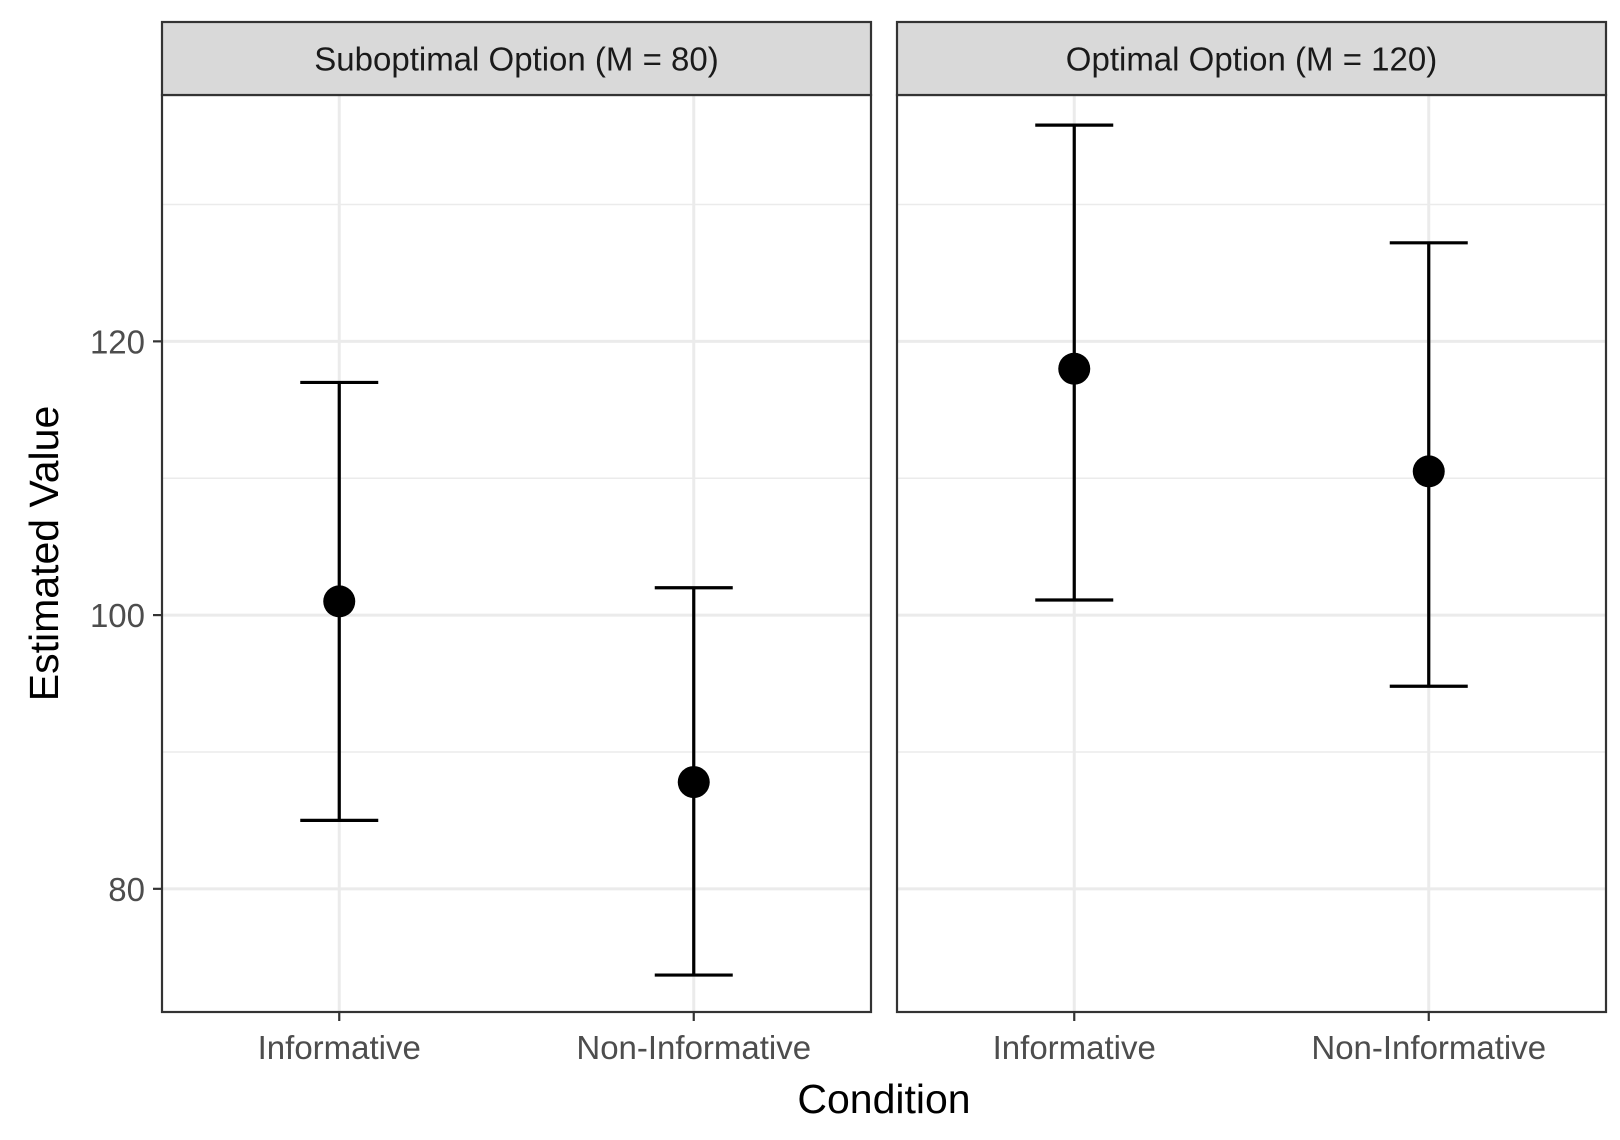 Image resolution: width=1620 pixels, height=1140 pixels. What do you see at coordinates (44, 554) in the screenshot?
I see `y-axis-title: Estimated Value` at bounding box center [44, 554].